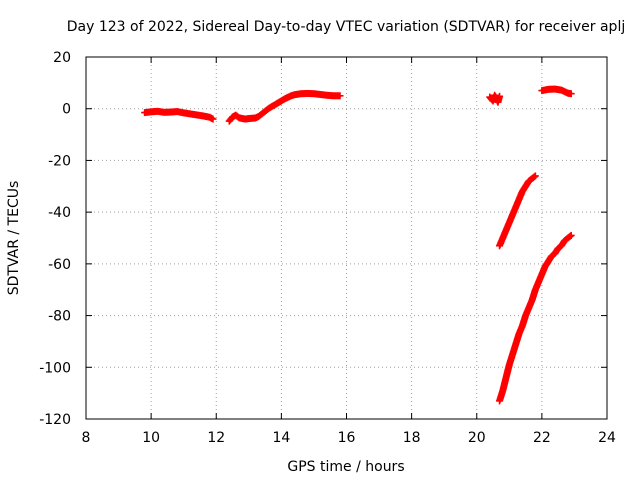 Image resolution: width=640 pixels, height=480 pixels. What do you see at coordinates (607, 438) in the screenshot?
I see `x-tick-label: 24` at bounding box center [607, 438].